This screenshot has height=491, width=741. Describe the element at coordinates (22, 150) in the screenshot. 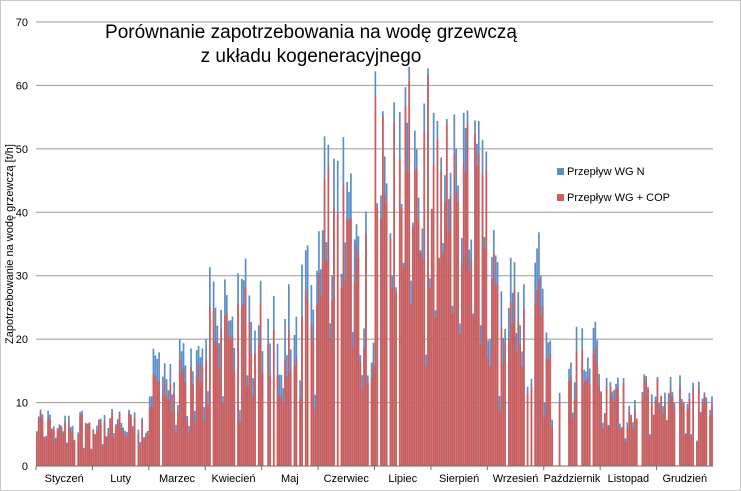

I see `y-tick-label: 50` at that location.